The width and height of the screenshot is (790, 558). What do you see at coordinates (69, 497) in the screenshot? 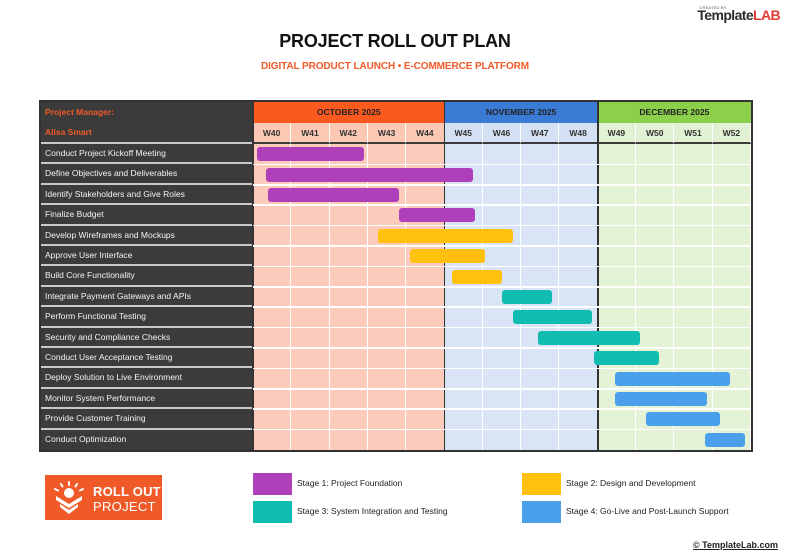
I see `rocket-chevron-icon` at bounding box center [69, 497].